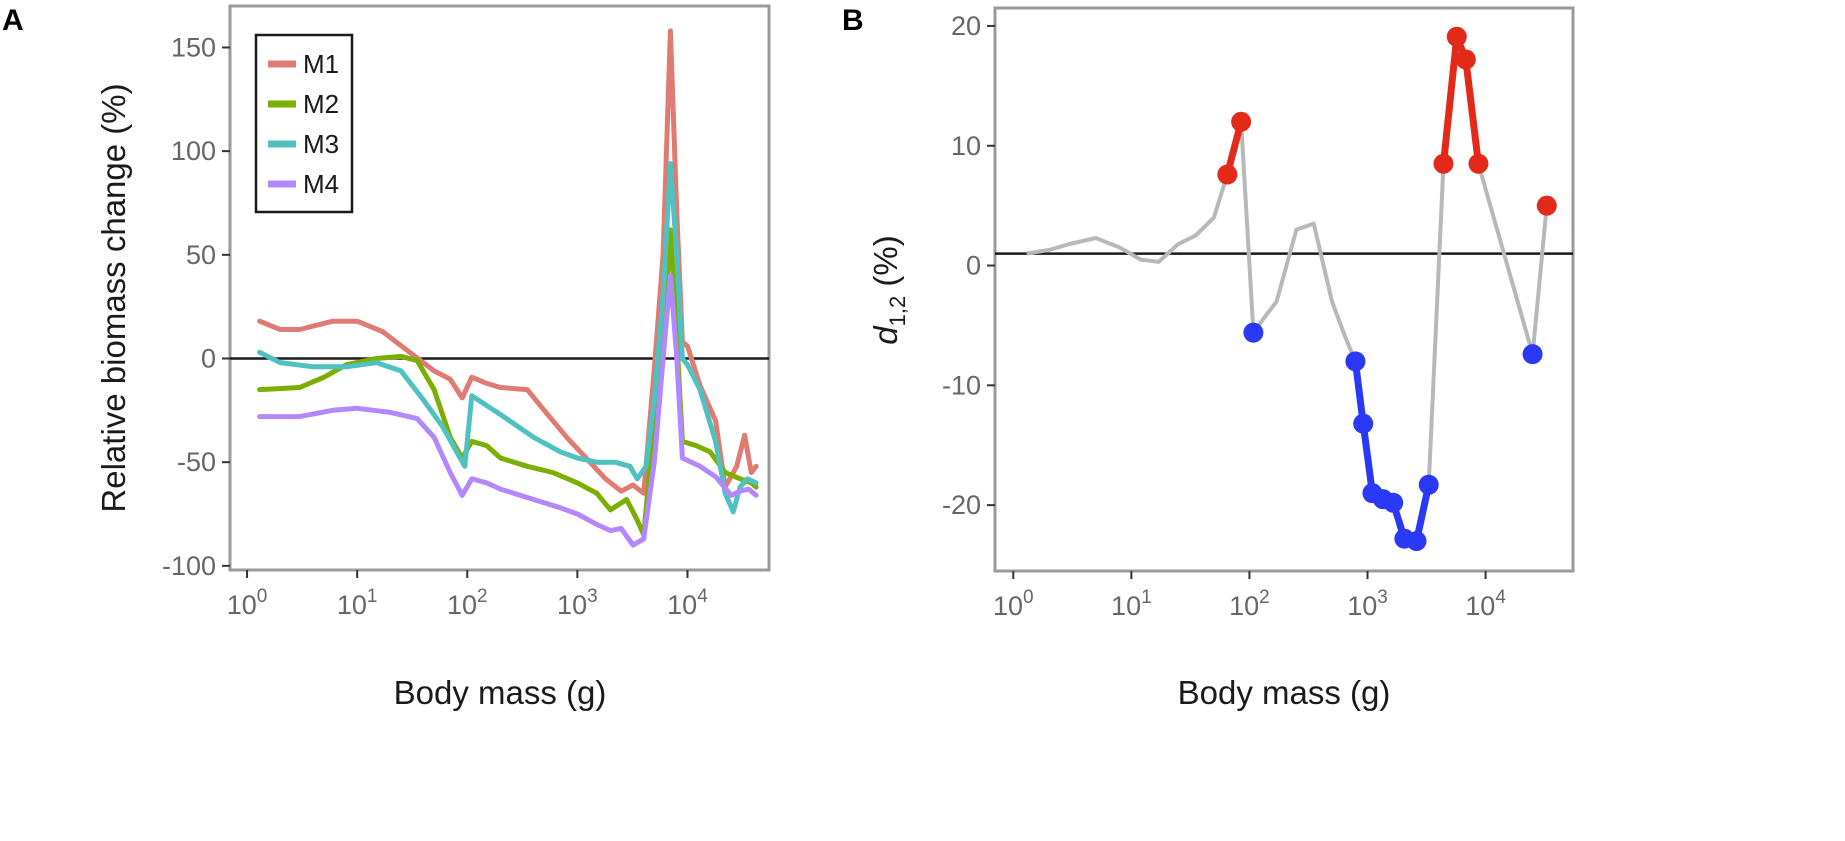 The width and height of the screenshot is (1845, 841). I want to click on panelB-y-tick-label: -20, so click(961, 505).